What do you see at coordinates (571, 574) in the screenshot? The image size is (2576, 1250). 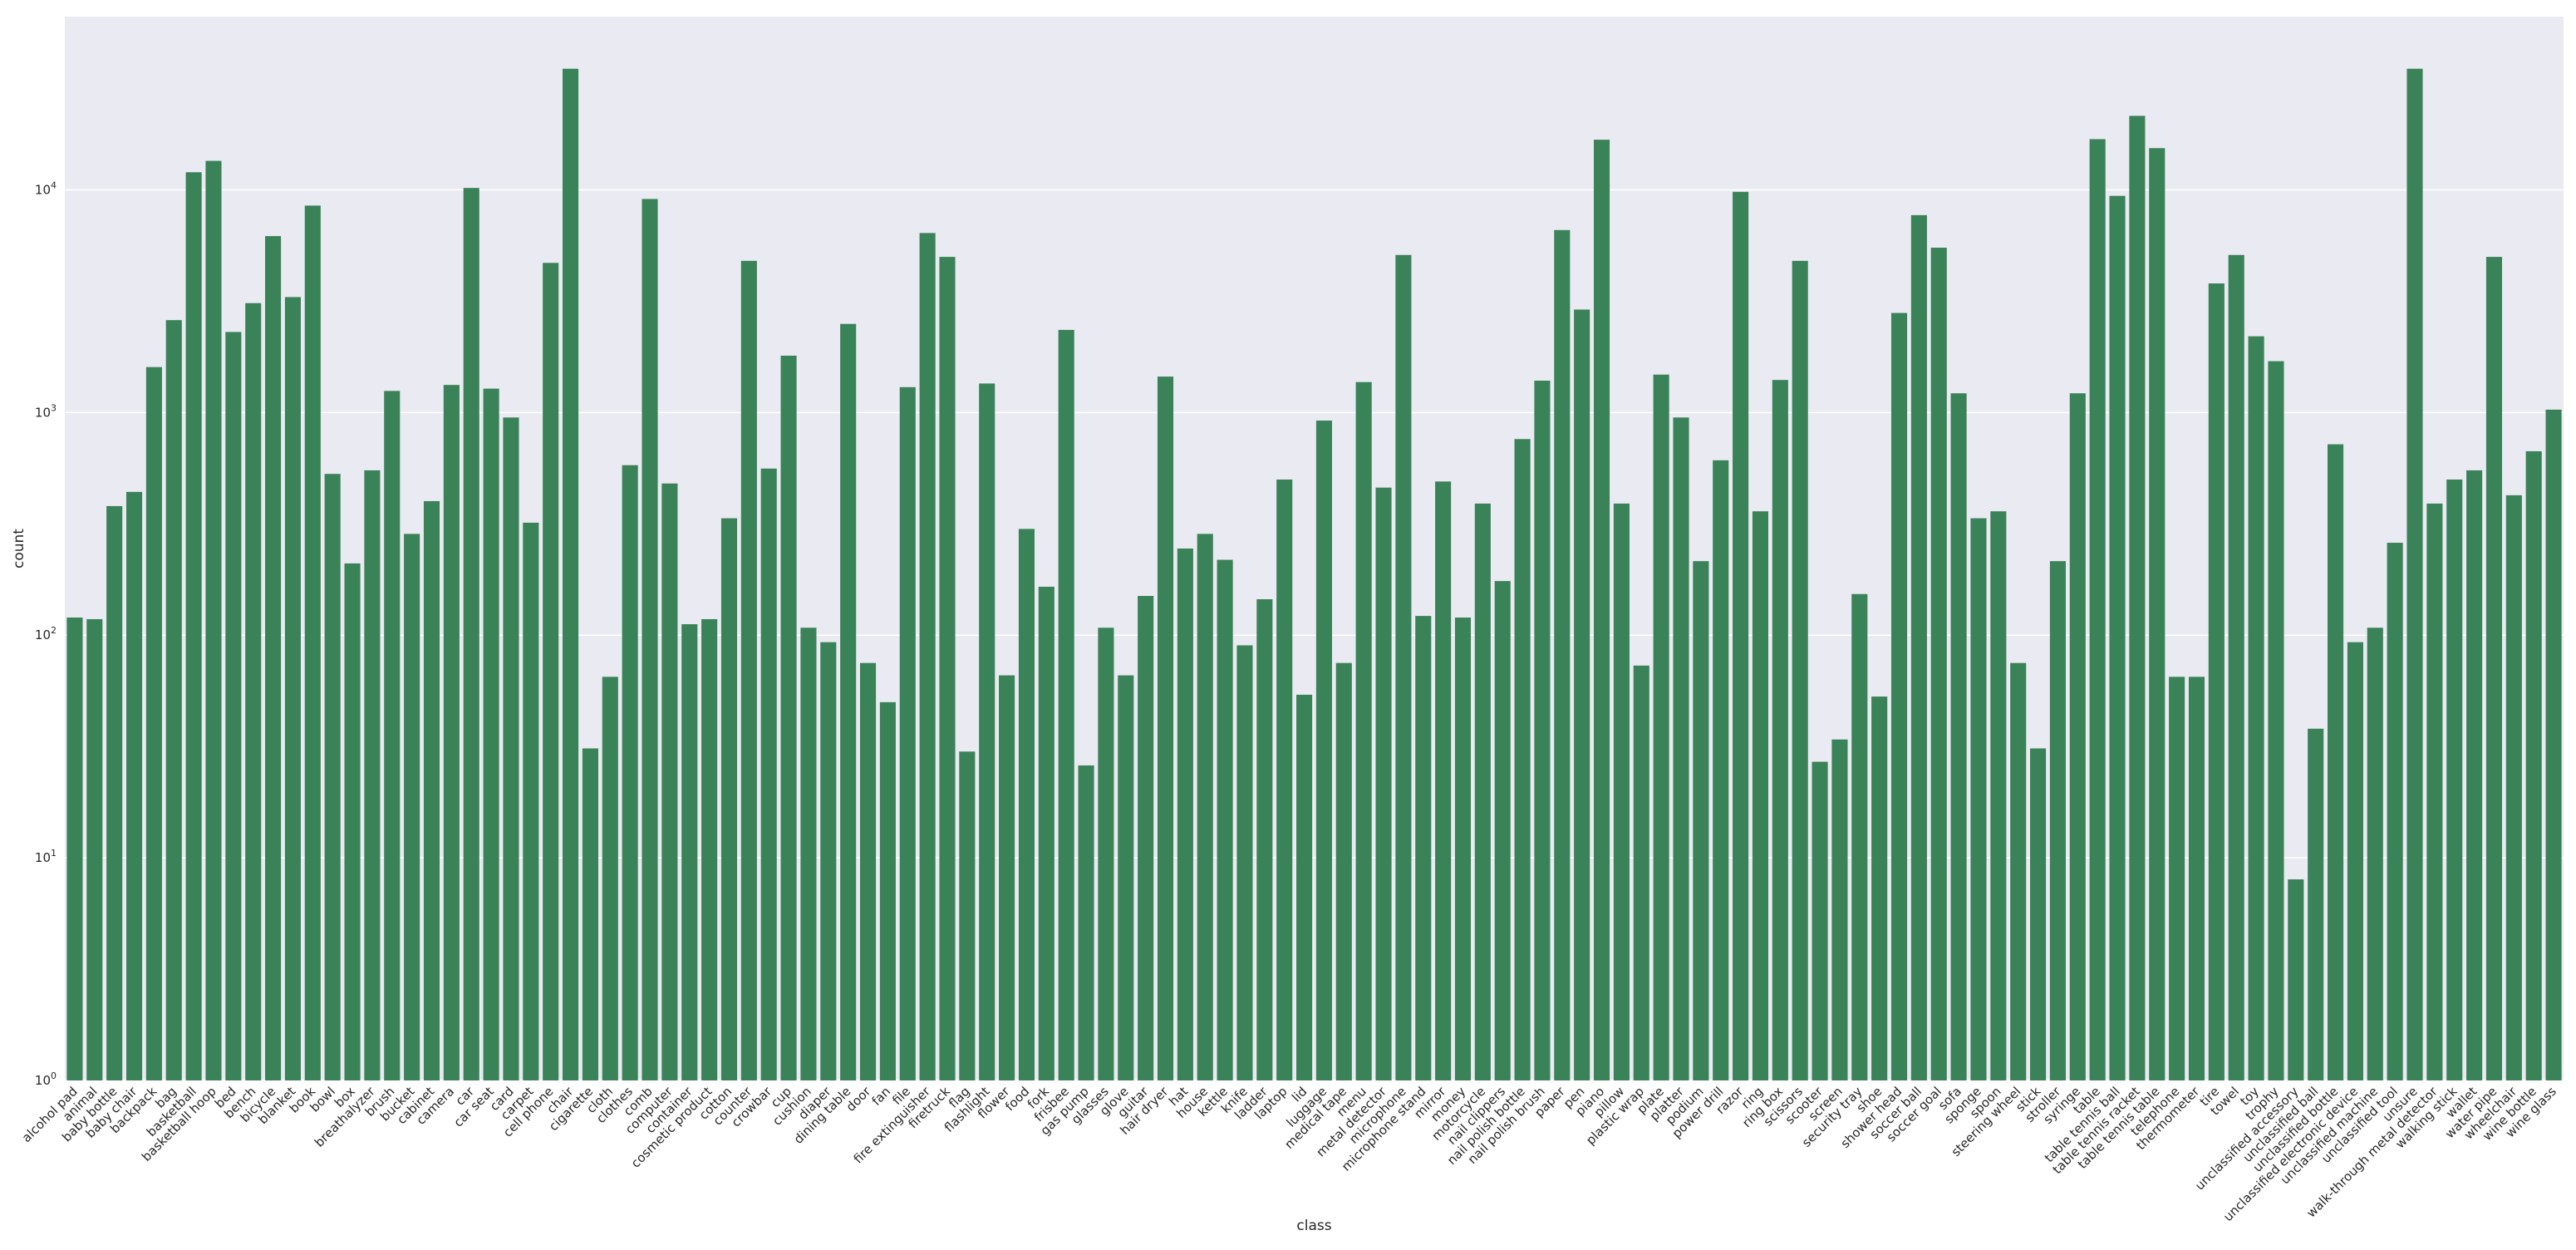 I see `bar-chair` at bounding box center [571, 574].